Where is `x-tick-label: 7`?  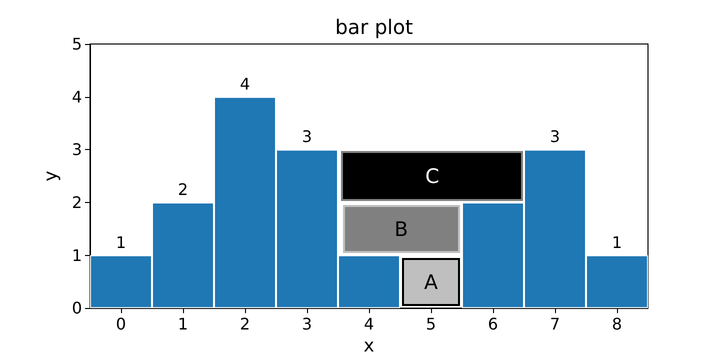
x-tick-label: 7 is located at coordinates (555, 324).